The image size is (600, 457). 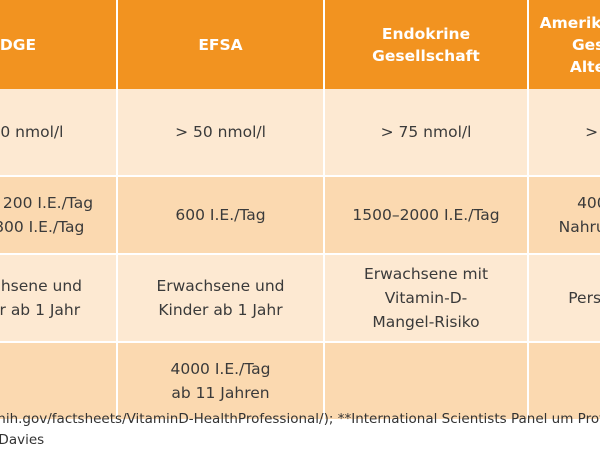 I want to click on table-cell: 1500–2000 I.E./Tag, so click(x=426, y=215).